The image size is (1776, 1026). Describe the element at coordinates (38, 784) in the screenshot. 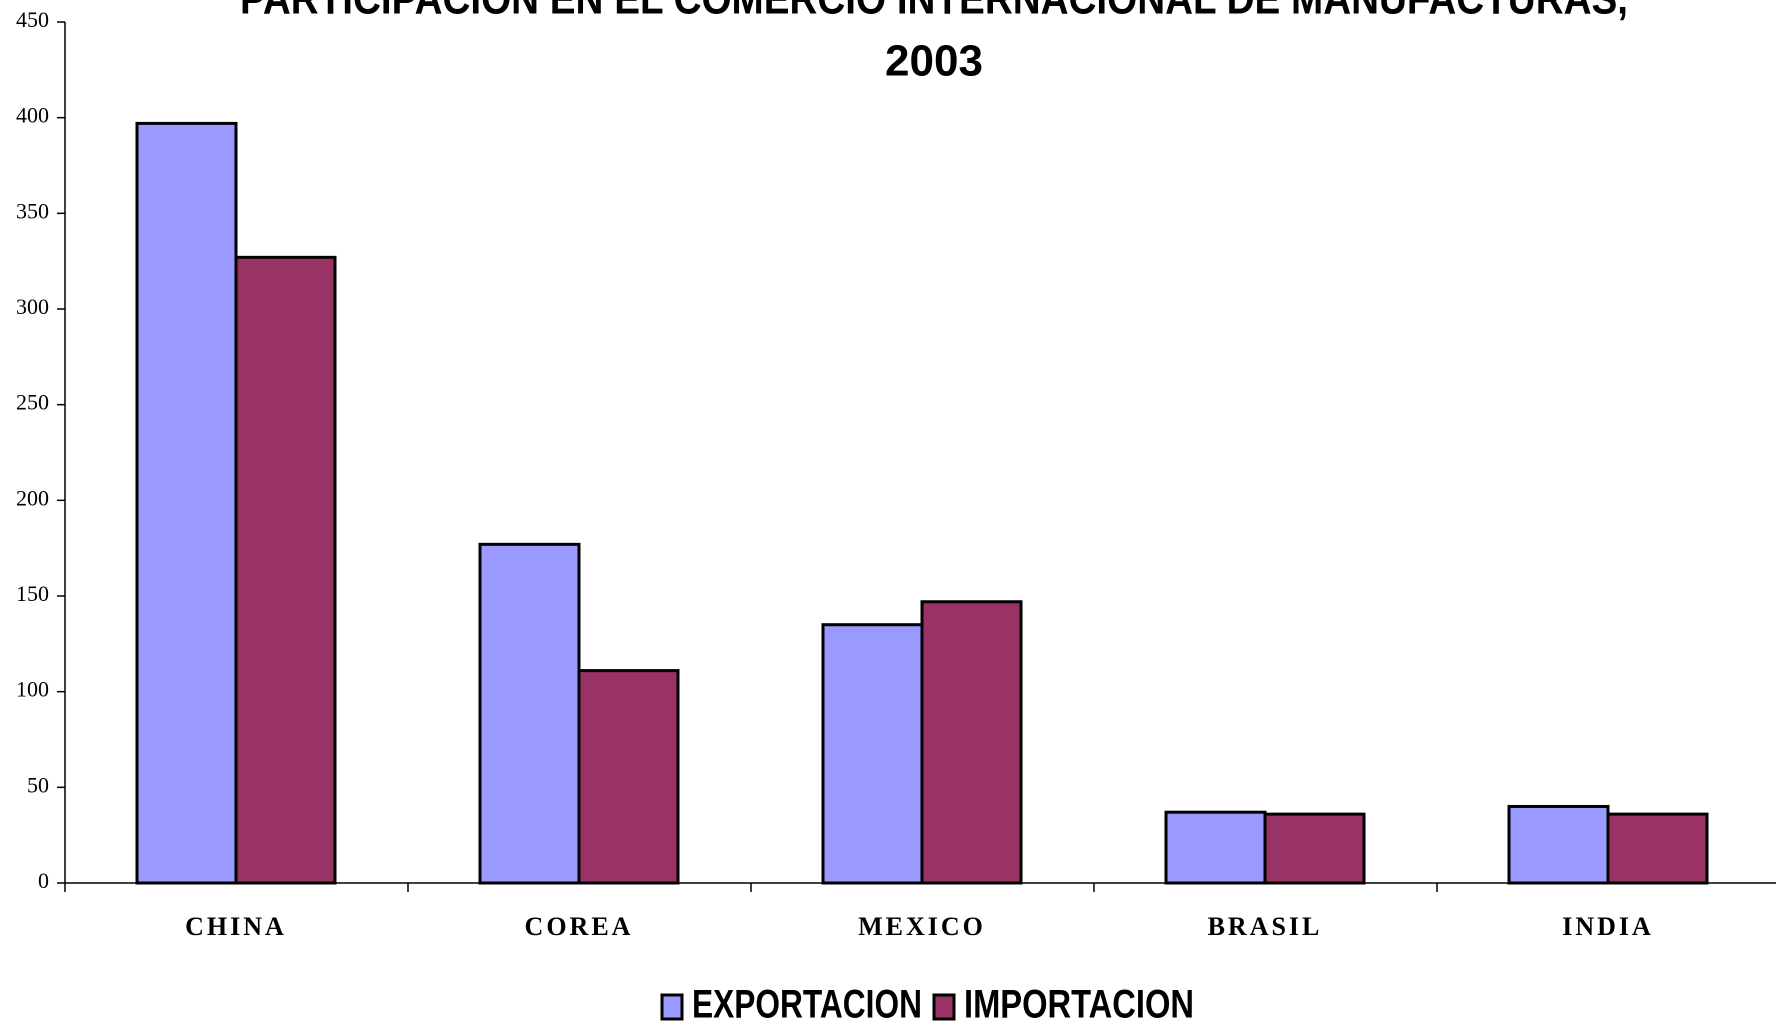

I see `y-tick-label: 50` at that location.